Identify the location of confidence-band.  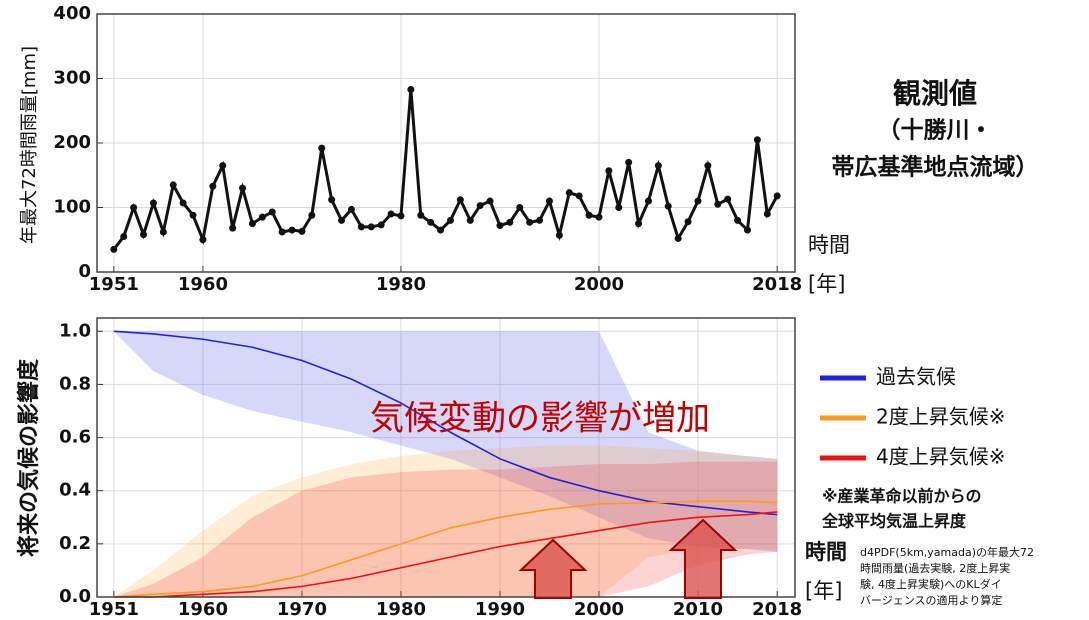
(445, 521).